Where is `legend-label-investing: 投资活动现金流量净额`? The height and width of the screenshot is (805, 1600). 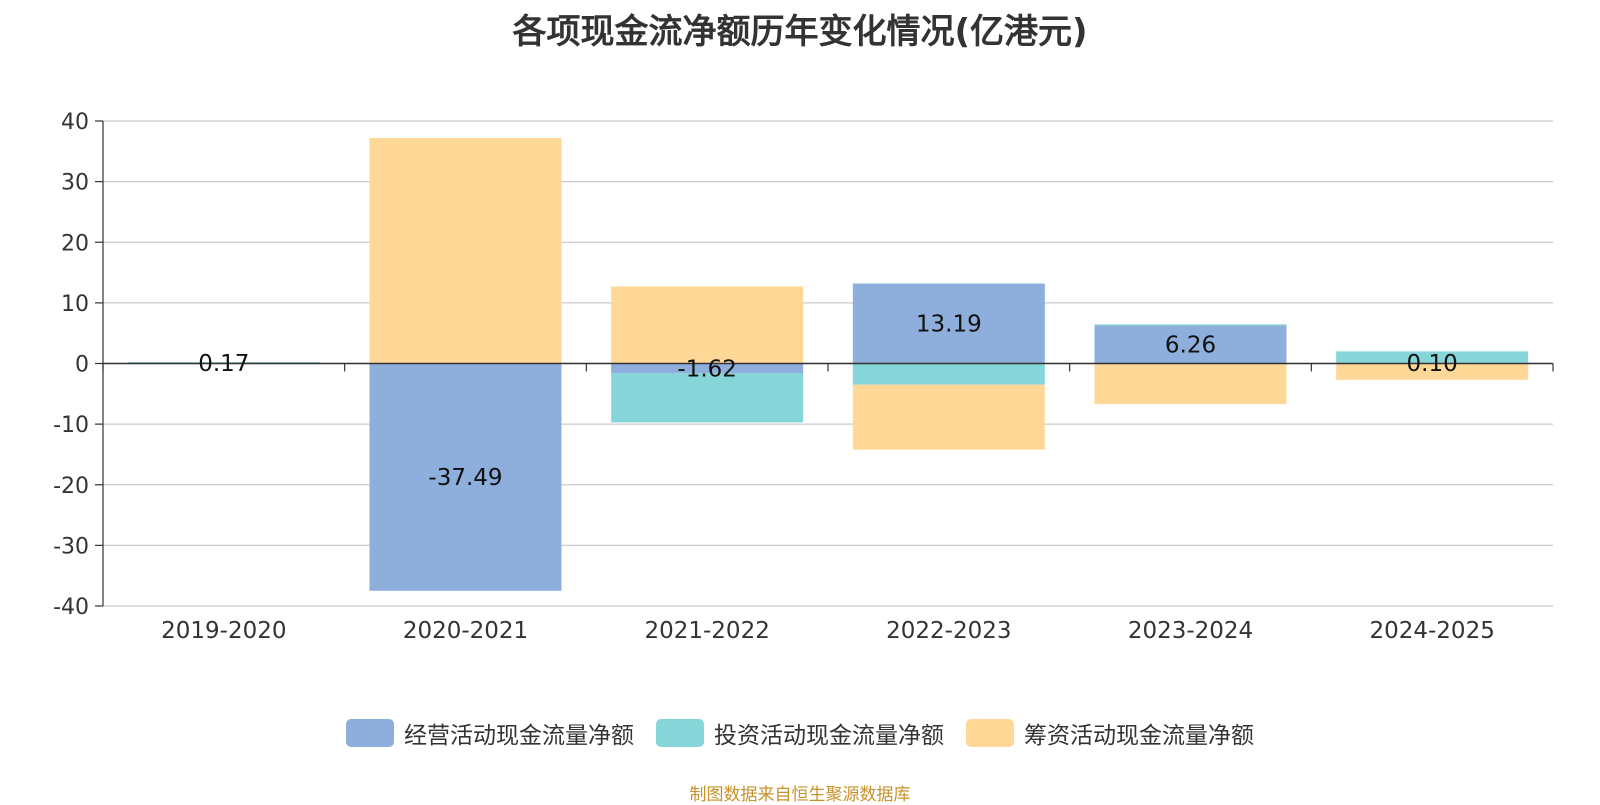 legend-label-investing: 投资活动现金流量净额 is located at coordinates (829, 736).